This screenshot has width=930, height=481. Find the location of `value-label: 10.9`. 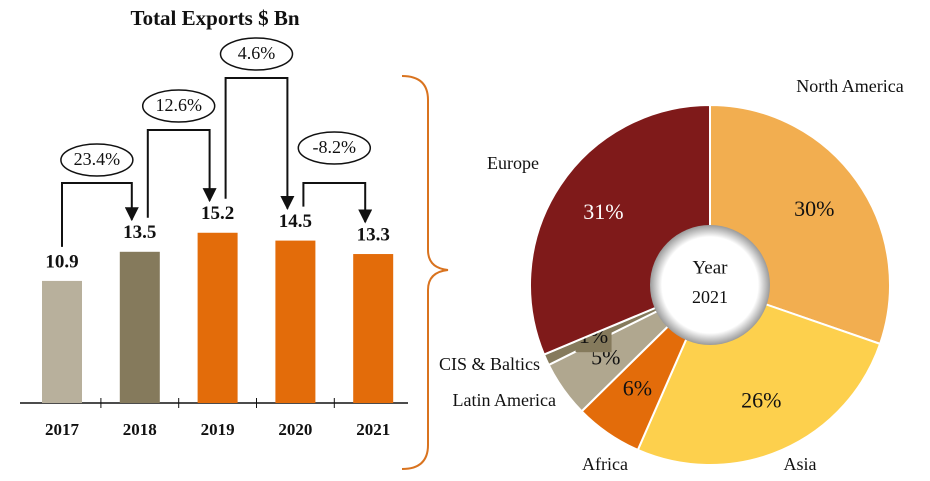

value-label: 10.9 is located at coordinates (61, 261).